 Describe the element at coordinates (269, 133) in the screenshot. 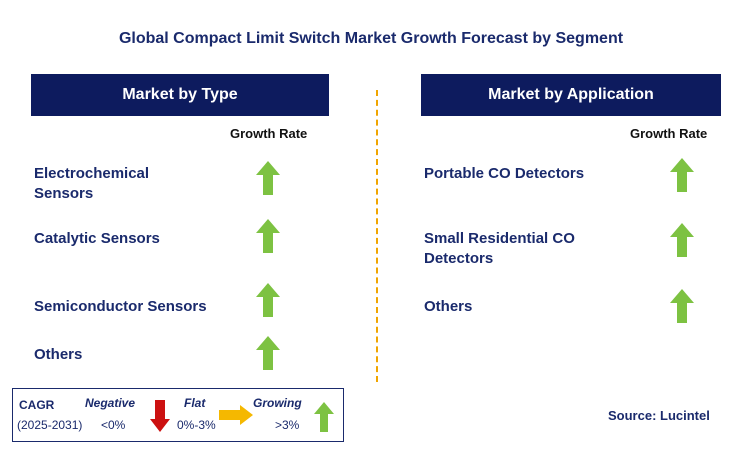

I see `type-growth-rate-label: Growth Rate` at that location.